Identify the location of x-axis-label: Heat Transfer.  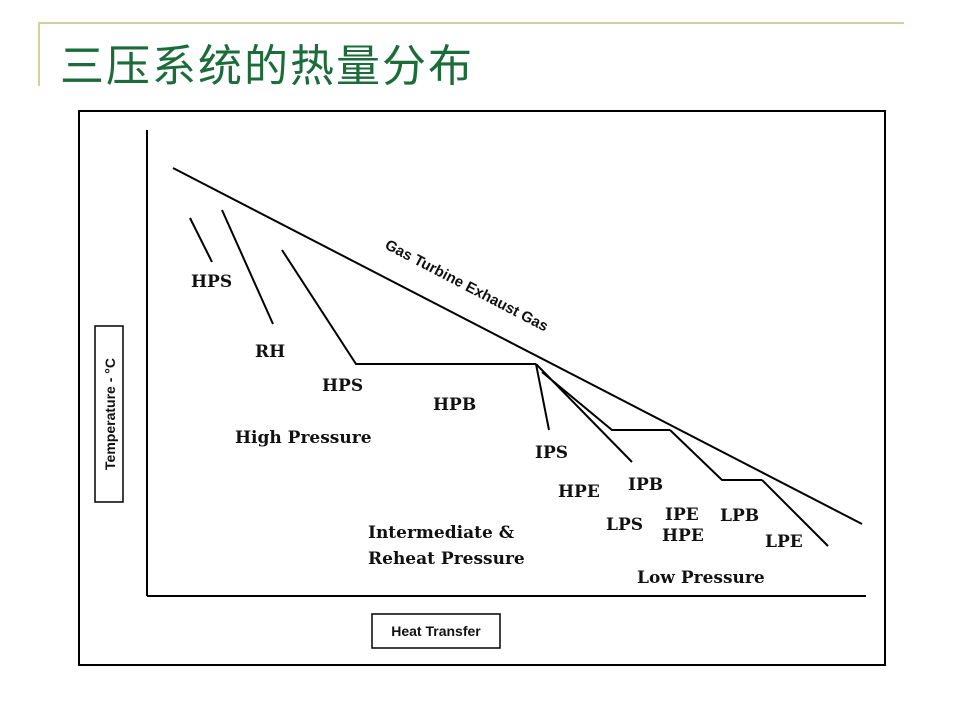
(436, 631).